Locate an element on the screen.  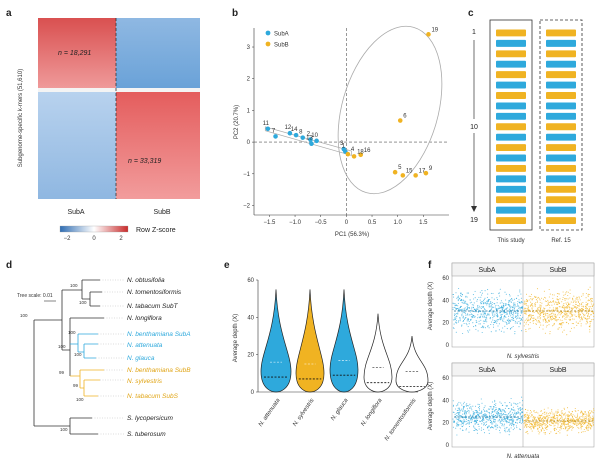
bootstrap-value: 99 is located at coordinates (76, 385).